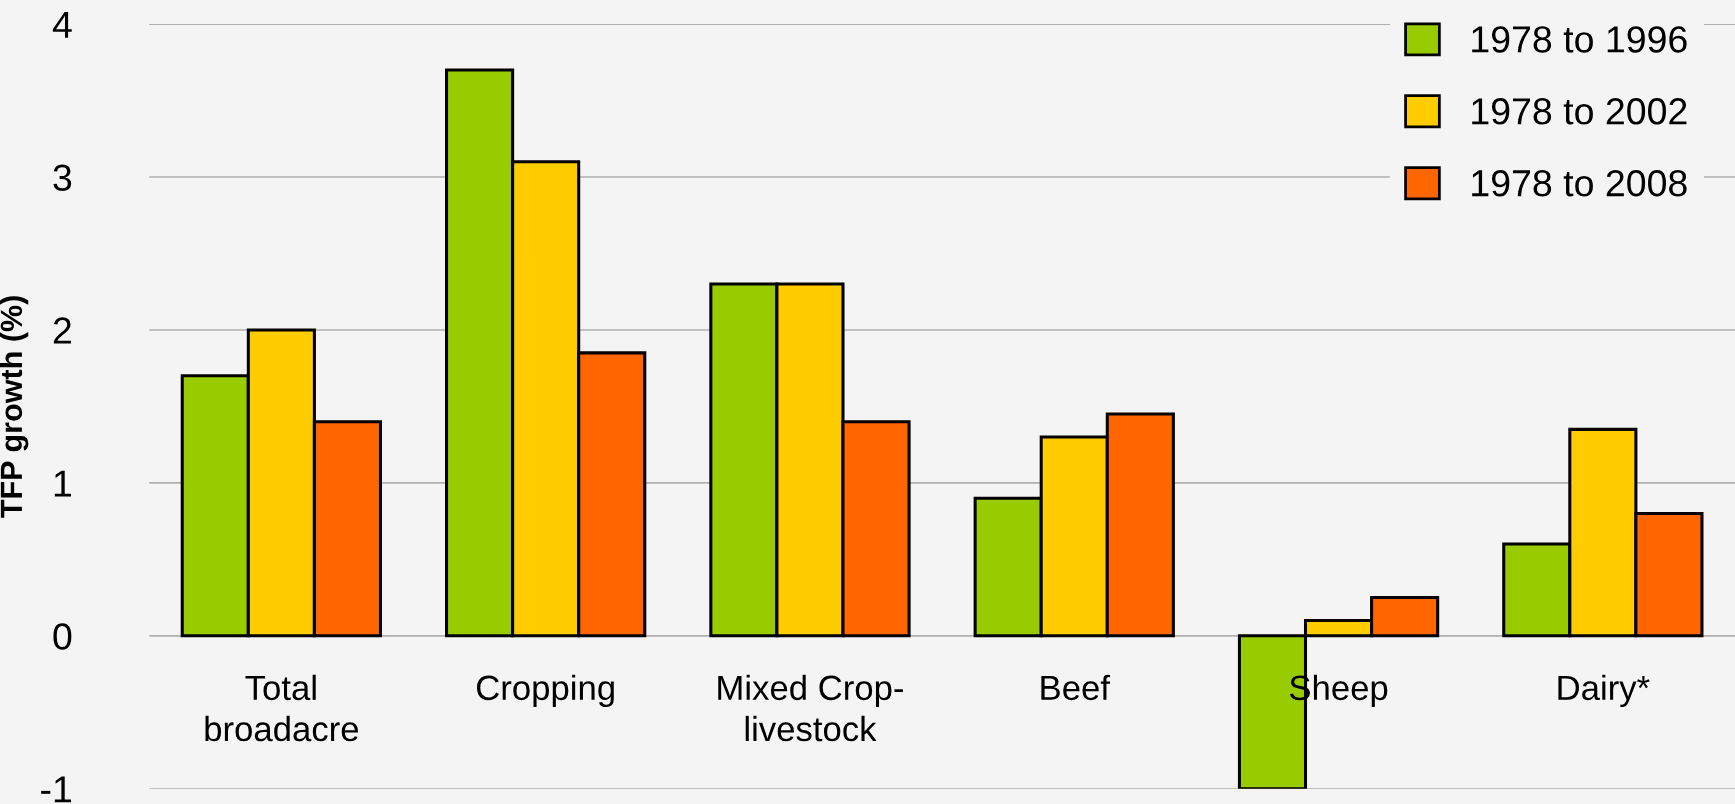 The image size is (1735, 804). What do you see at coordinates (62, 24) in the screenshot?
I see `y-tick-label: 4` at bounding box center [62, 24].